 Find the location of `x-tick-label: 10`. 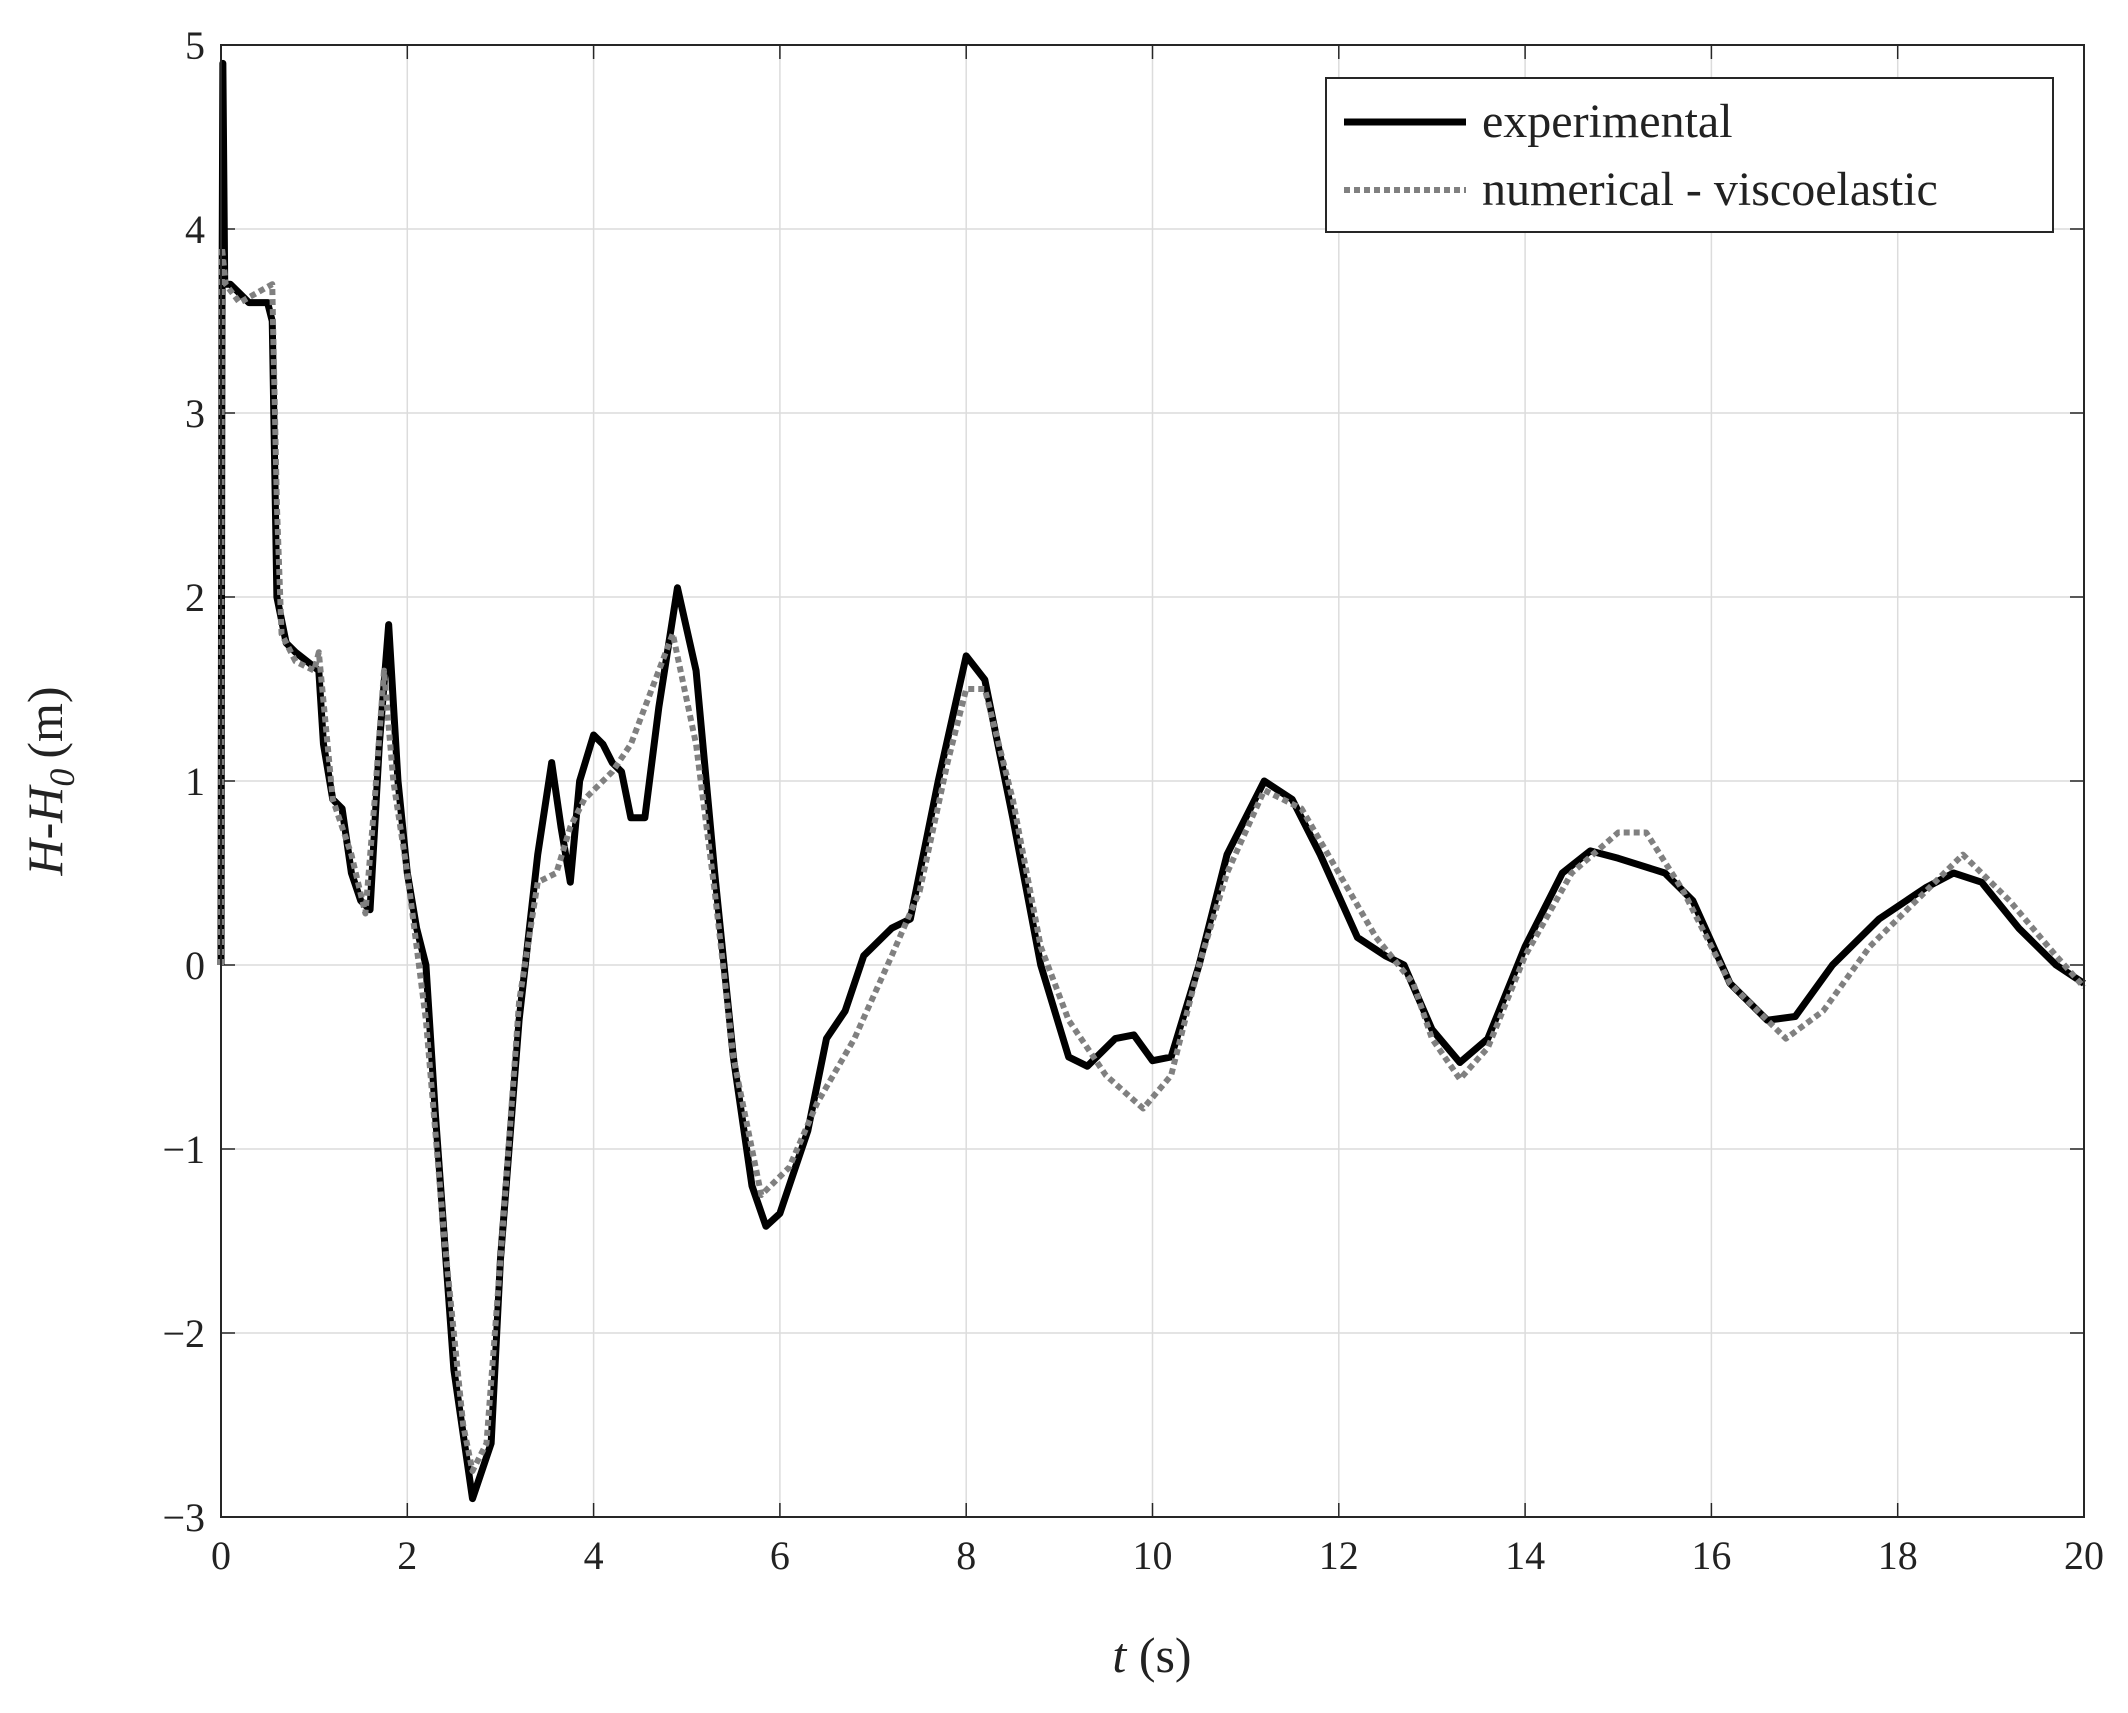

x-tick-label: 10 is located at coordinates (1153, 1555).